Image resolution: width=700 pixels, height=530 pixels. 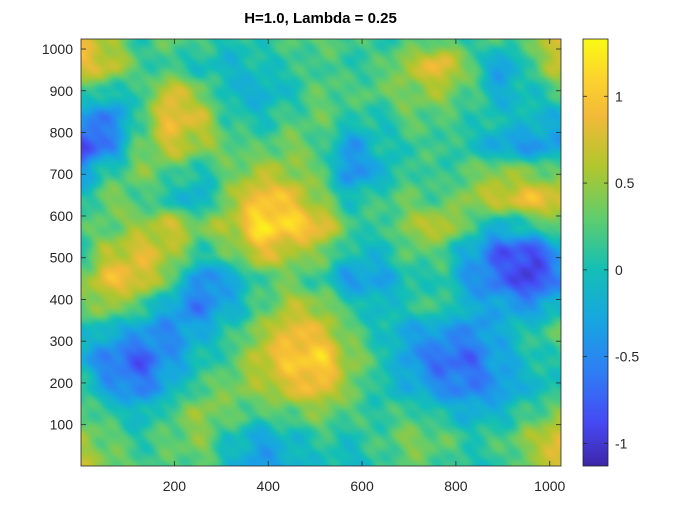 I want to click on y-tick-label: 900, so click(x=62, y=91).